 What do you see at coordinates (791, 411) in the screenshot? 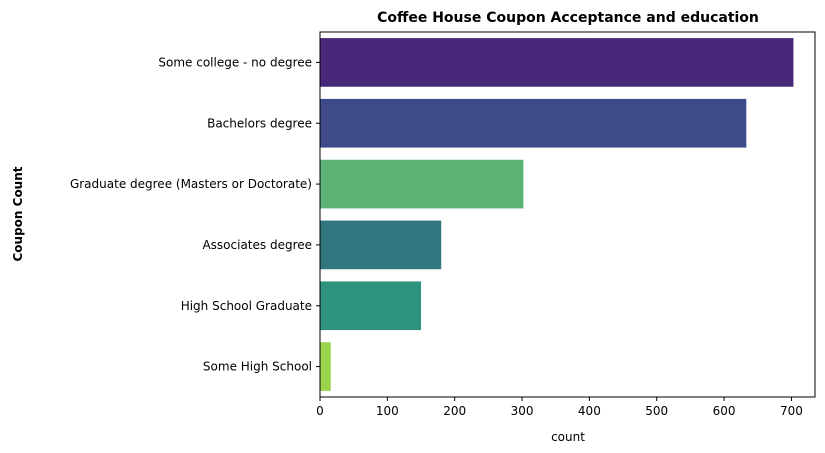
I see `x-tick-label: 700` at bounding box center [791, 411].